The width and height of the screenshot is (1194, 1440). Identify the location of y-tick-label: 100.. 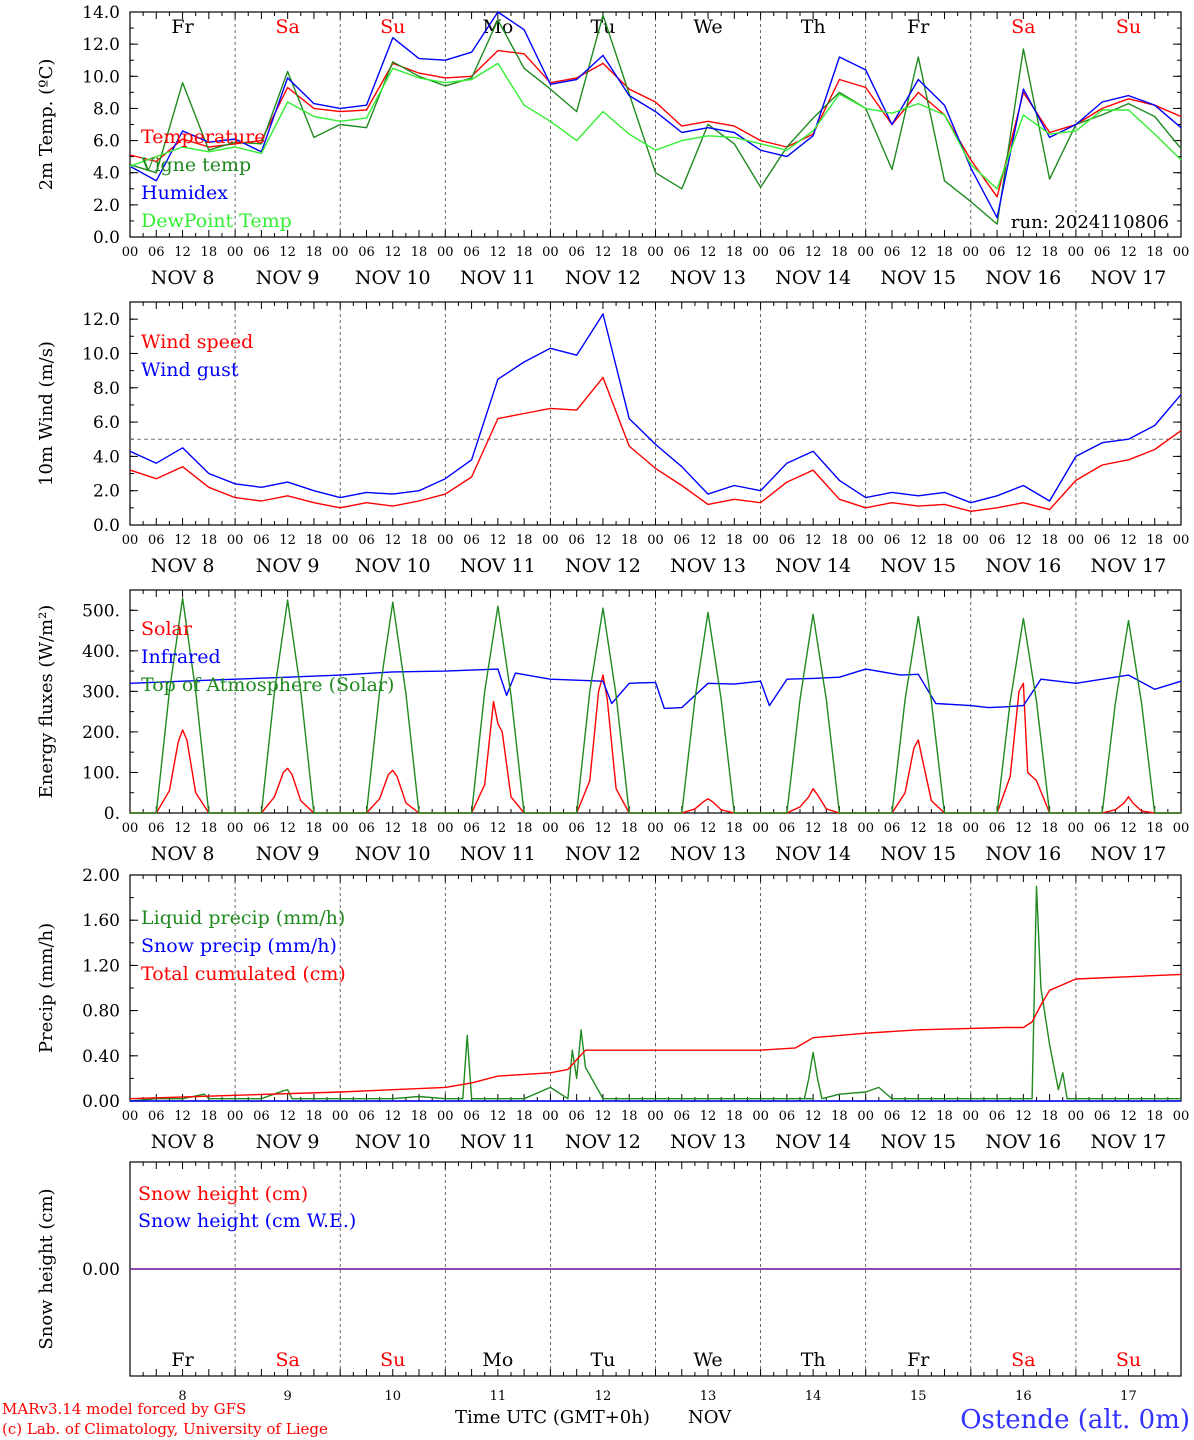
(101, 773).